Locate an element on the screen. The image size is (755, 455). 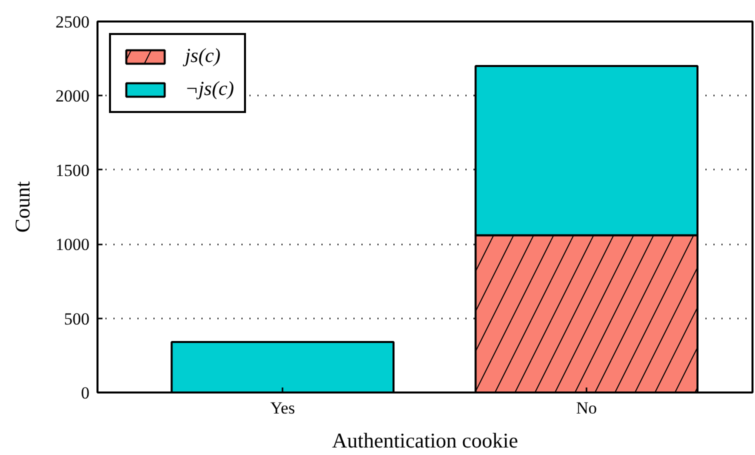
x-tick-label: No is located at coordinates (586, 408).